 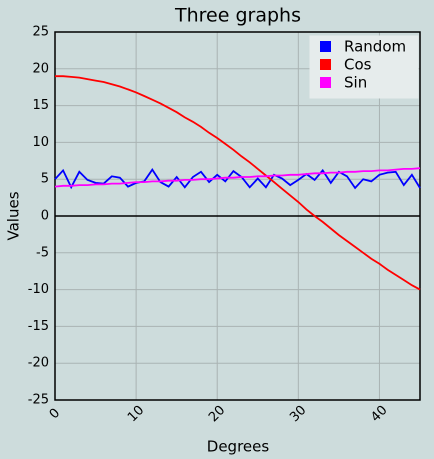 What do you see at coordinates (379, 414) in the screenshot?
I see `x-tick-label: 40` at bounding box center [379, 414].